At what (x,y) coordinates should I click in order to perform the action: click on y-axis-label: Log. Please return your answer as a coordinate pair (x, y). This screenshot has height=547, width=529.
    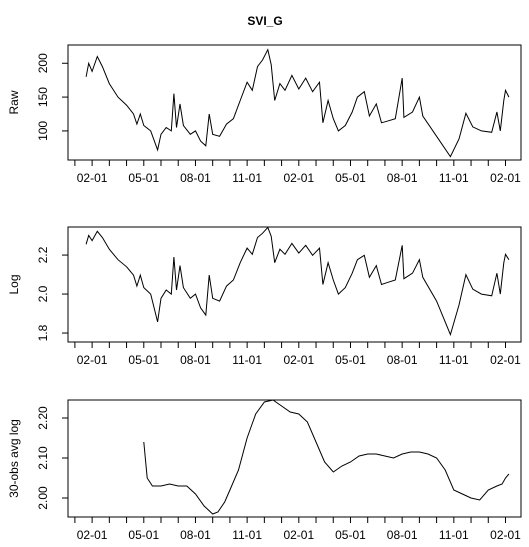
    Looking at the image, I should click on (14, 284).